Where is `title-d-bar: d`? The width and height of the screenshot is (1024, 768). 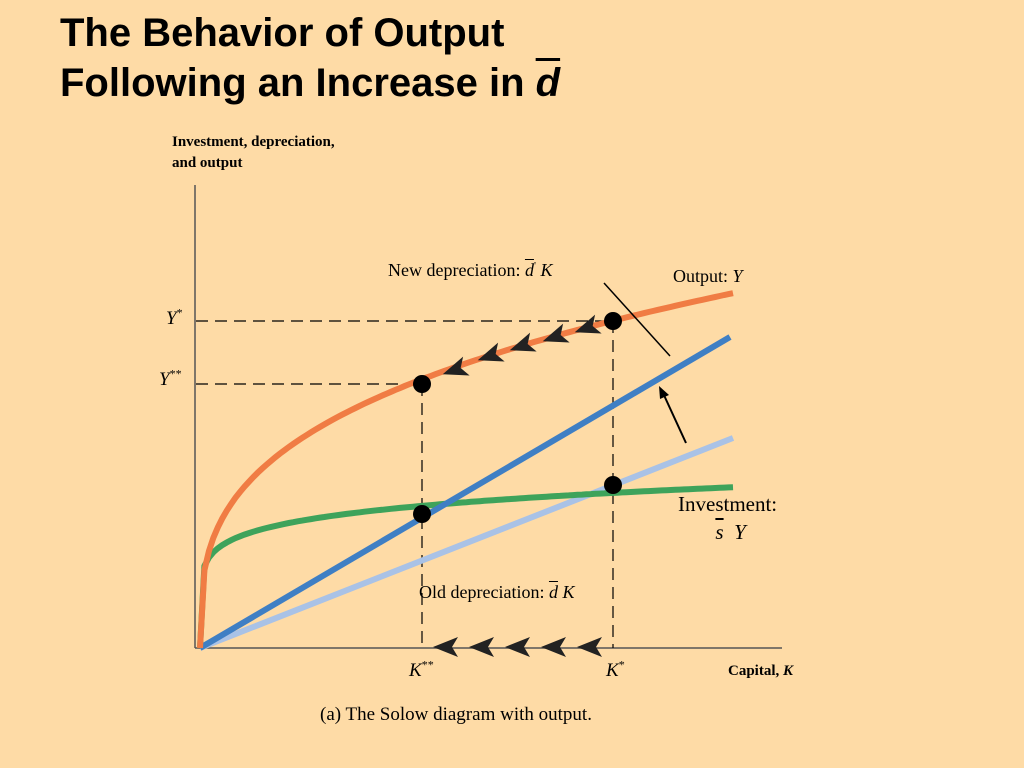
title-d-bar: d is located at coordinates (548, 83).